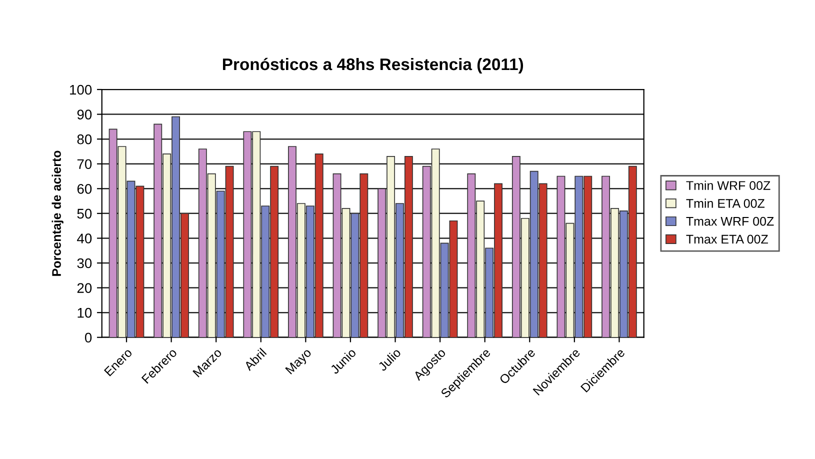 This screenshot has width=815, height=459. Describe the element at coordinates (730, 221) in the screenshot. I see `legend-label: Tmax WRF 00Z` at that location.